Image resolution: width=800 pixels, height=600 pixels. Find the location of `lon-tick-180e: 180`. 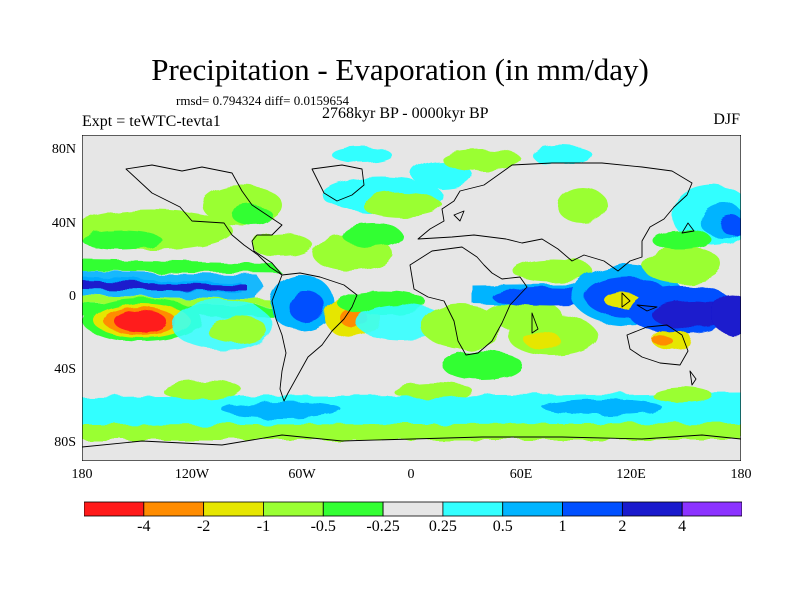

lon-tick-180e: 180 is located at coordinates (741, 474).